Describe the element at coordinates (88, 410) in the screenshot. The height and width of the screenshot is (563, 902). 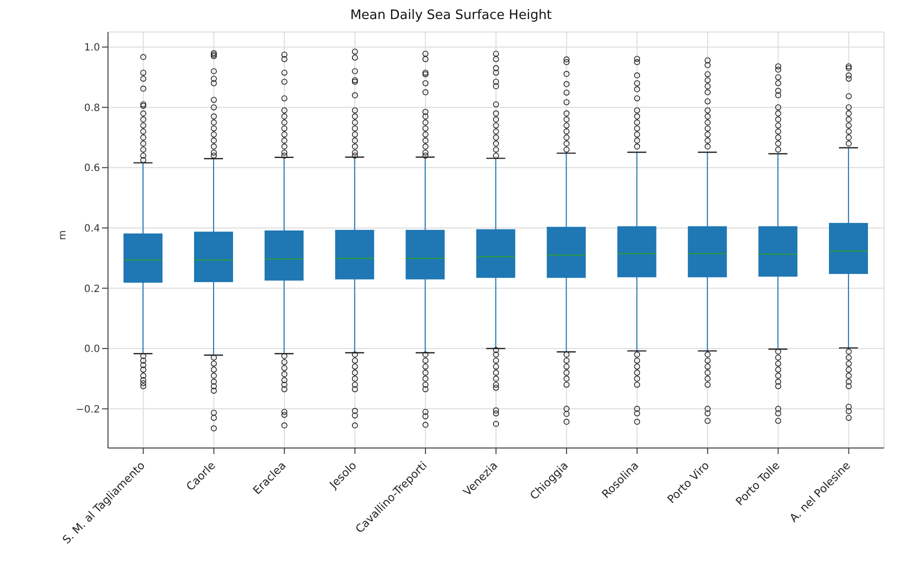
I see `y-tick-label: −0.2` at that location.